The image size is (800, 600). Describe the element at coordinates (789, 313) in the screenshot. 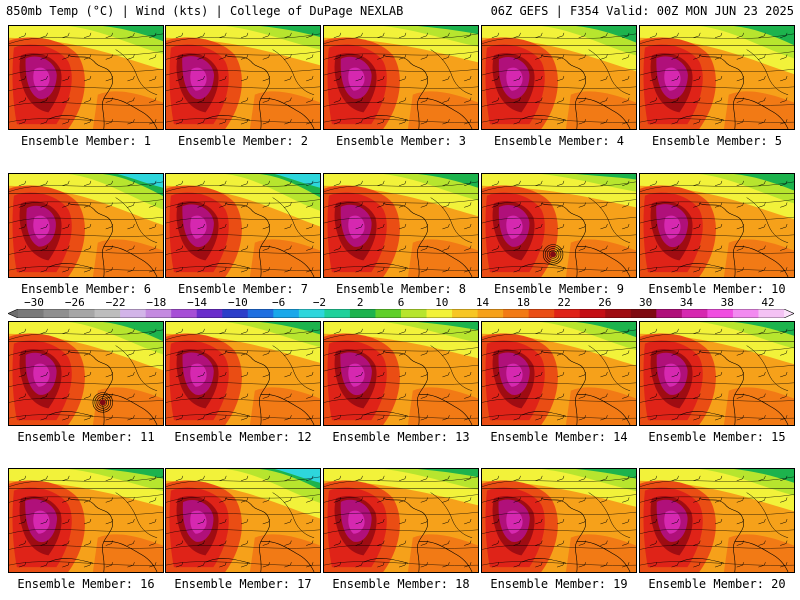

I see `color-scale-max-arrow` at that location.